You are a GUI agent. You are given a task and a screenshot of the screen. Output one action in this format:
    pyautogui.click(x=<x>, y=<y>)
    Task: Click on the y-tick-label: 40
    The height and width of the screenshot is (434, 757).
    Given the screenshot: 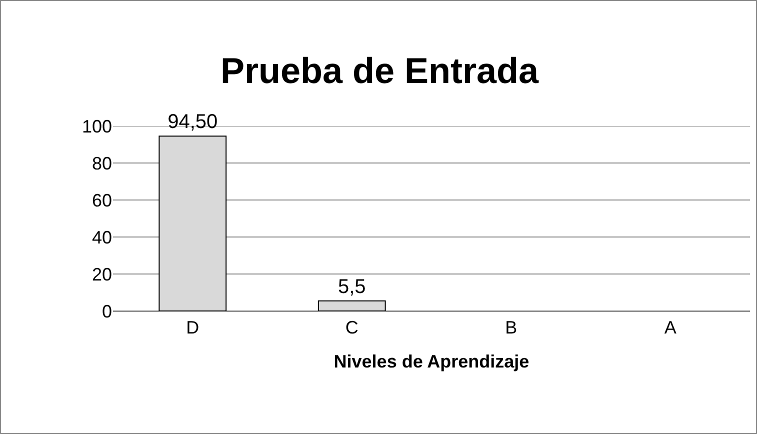 What is the action you would take?
    pyautogui.click(x=102, y=237)
    